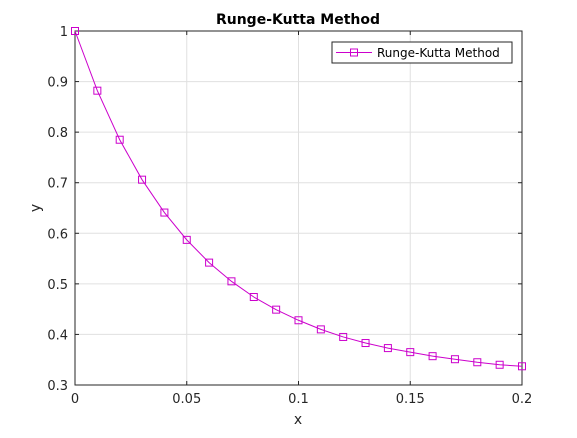 The image size is (577, 438). I want to click on legend-box, so click(422, 52).